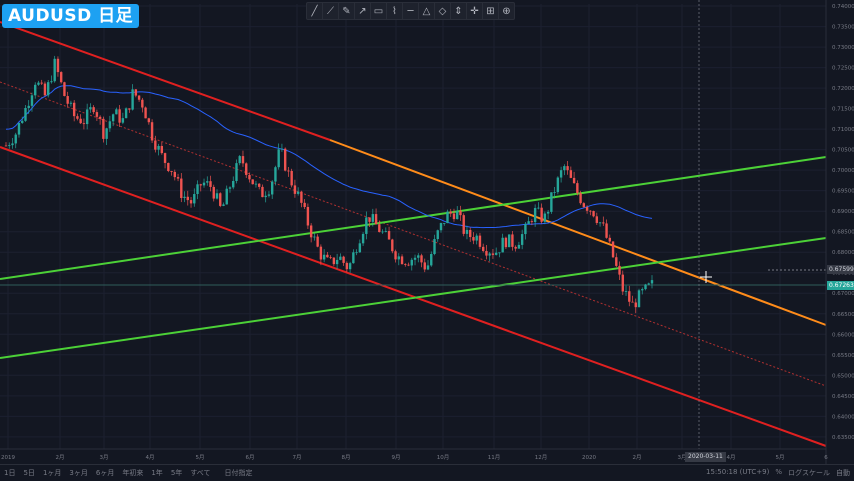 This screenshot has height=481, width=854. Describe the element at coordinates (843, 130) in the screenshot. I see `y-tick-label: 0.71000` at that location.